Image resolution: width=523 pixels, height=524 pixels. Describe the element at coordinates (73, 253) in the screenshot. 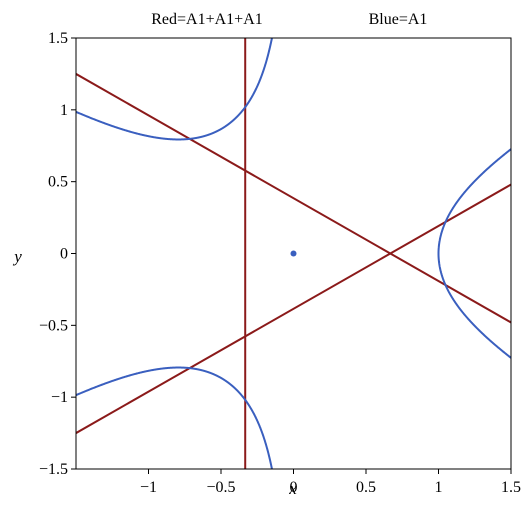

I see `y-axis-ticks` at that location.